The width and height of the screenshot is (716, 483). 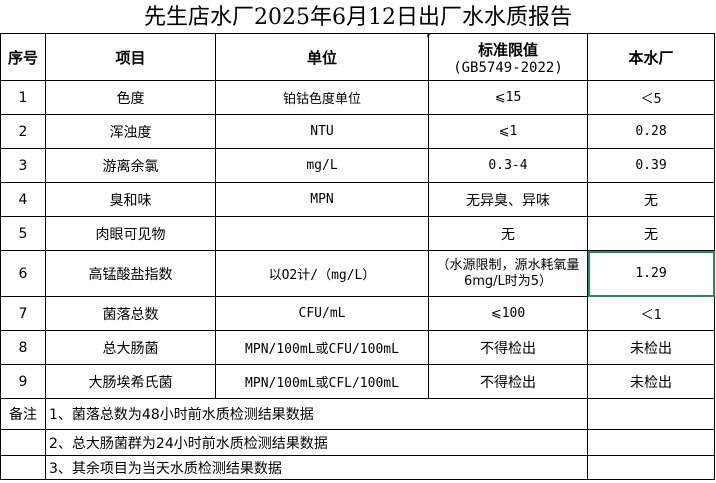 I want to click on cell-item: 色度, so click(x=130, y=97).